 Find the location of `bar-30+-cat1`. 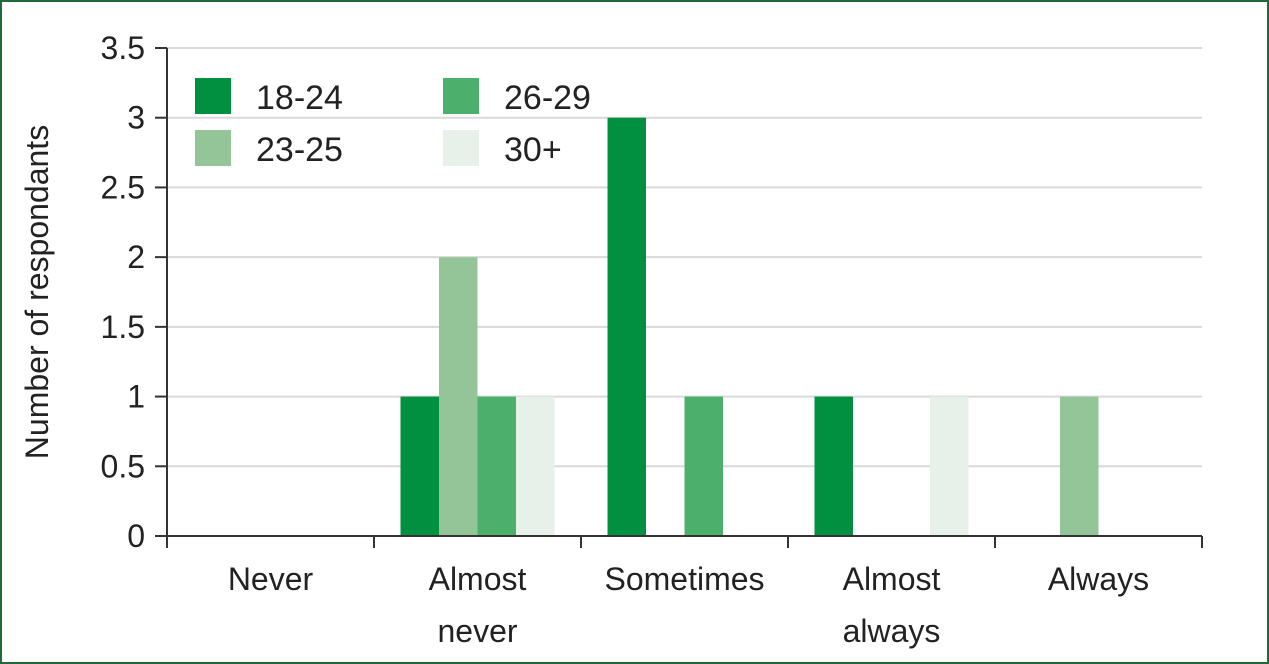

bar-30+-cat1 is located at coordinates (535, 466).